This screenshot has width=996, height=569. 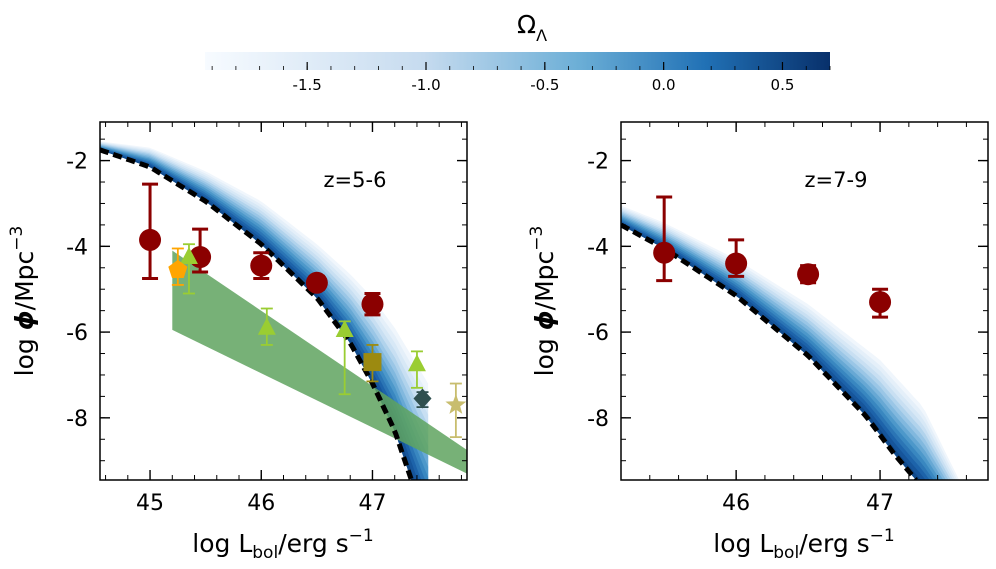 I want to click on colorbar-tick-label: -1.5, so click(x=307, y=85).